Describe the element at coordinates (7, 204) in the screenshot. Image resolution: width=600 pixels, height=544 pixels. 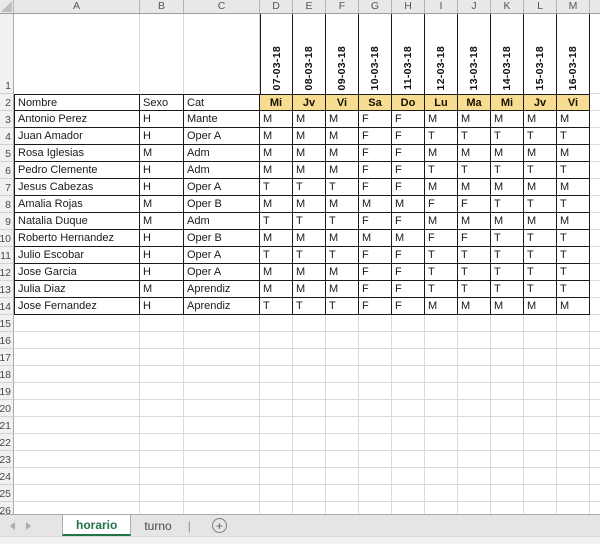
I see `row-header-8: 8` at that location.